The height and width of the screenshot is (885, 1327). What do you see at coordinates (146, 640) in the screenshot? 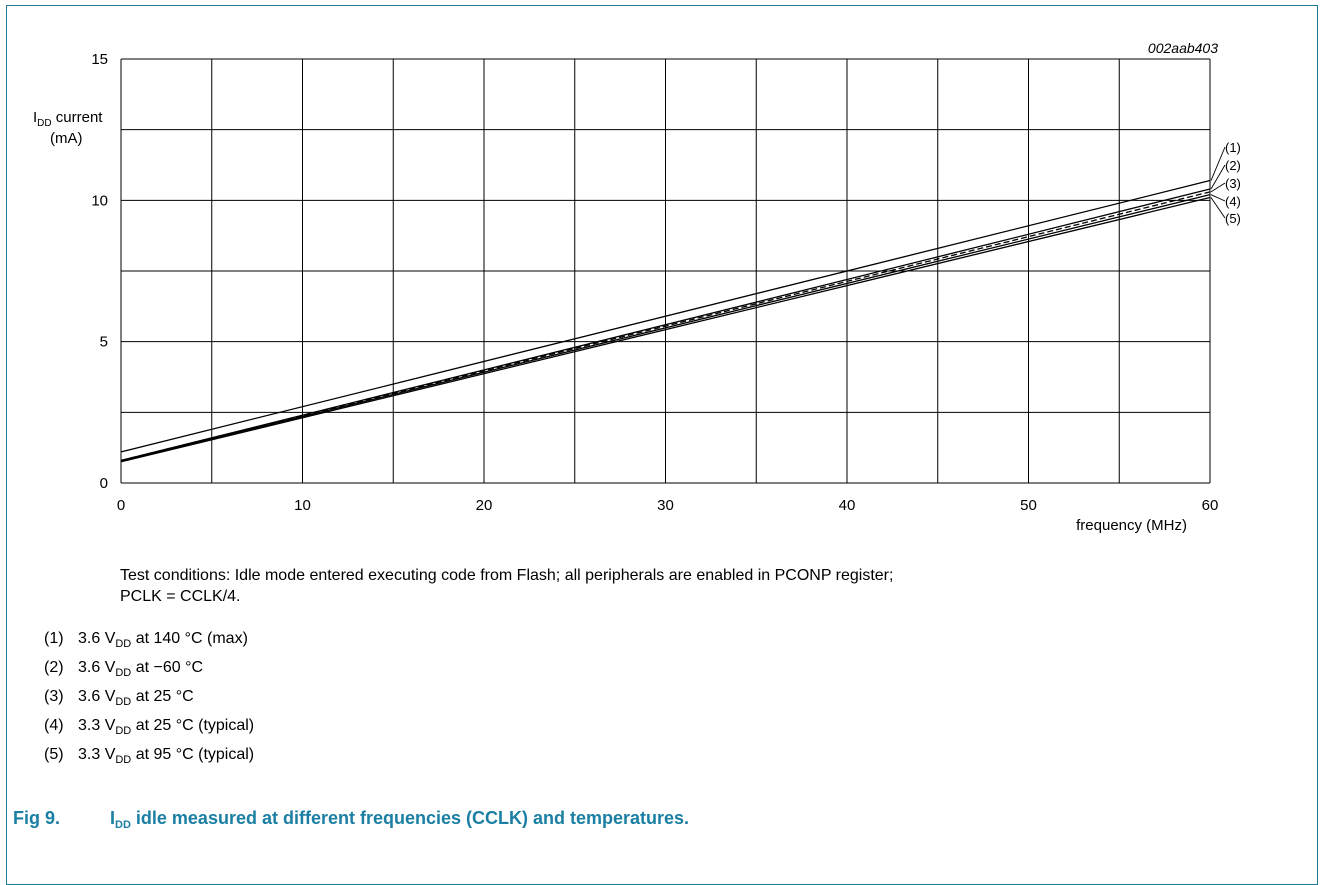
I see `legend-item: (1) 3.6 VDD at 140 °C (max)` at bounding box center [146, 640].